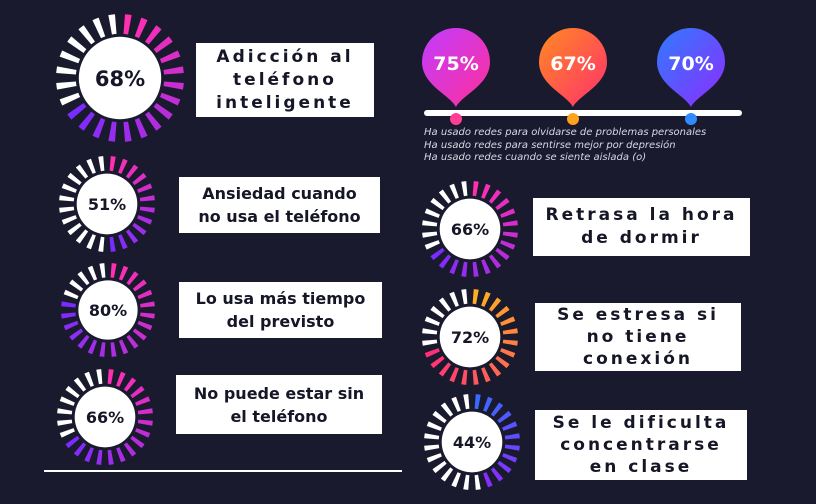 The image size is (816, 504). I want to click on gauge-value: 68%, so click(120, 79).